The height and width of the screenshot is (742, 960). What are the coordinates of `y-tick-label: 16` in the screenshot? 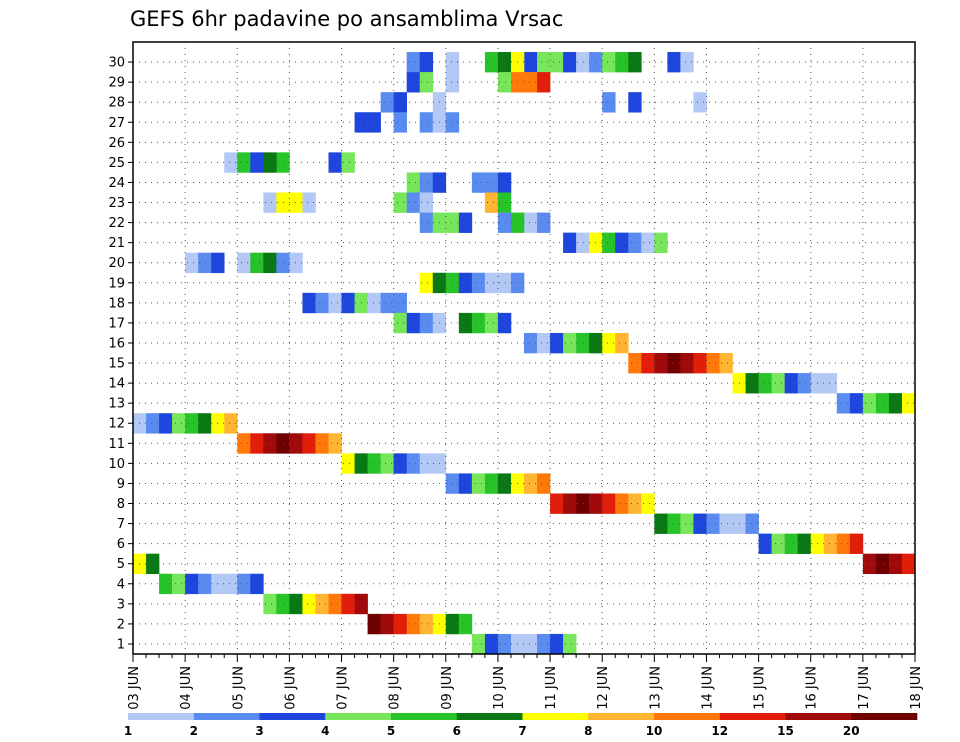 It's located at (116, 343).